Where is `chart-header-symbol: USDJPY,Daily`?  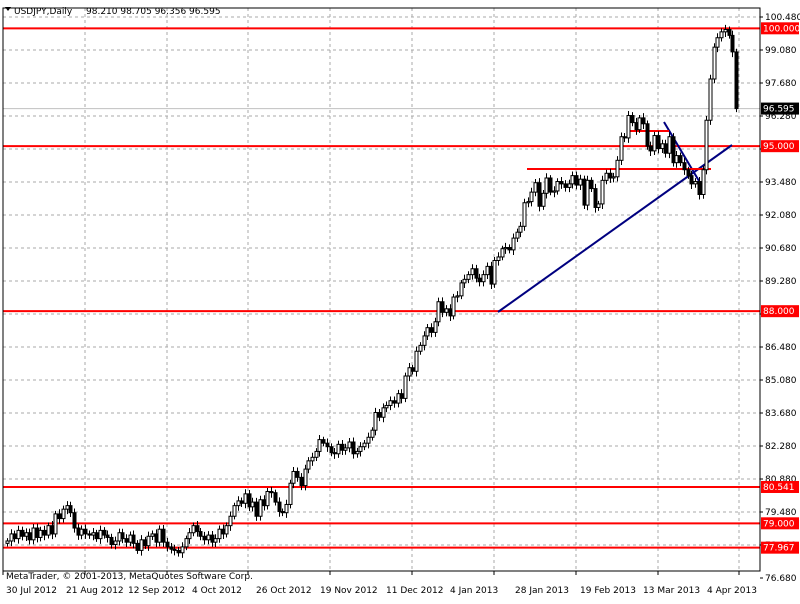
chart-header-symbol: USDJPY,Daily is located at coordinates (43, 12).